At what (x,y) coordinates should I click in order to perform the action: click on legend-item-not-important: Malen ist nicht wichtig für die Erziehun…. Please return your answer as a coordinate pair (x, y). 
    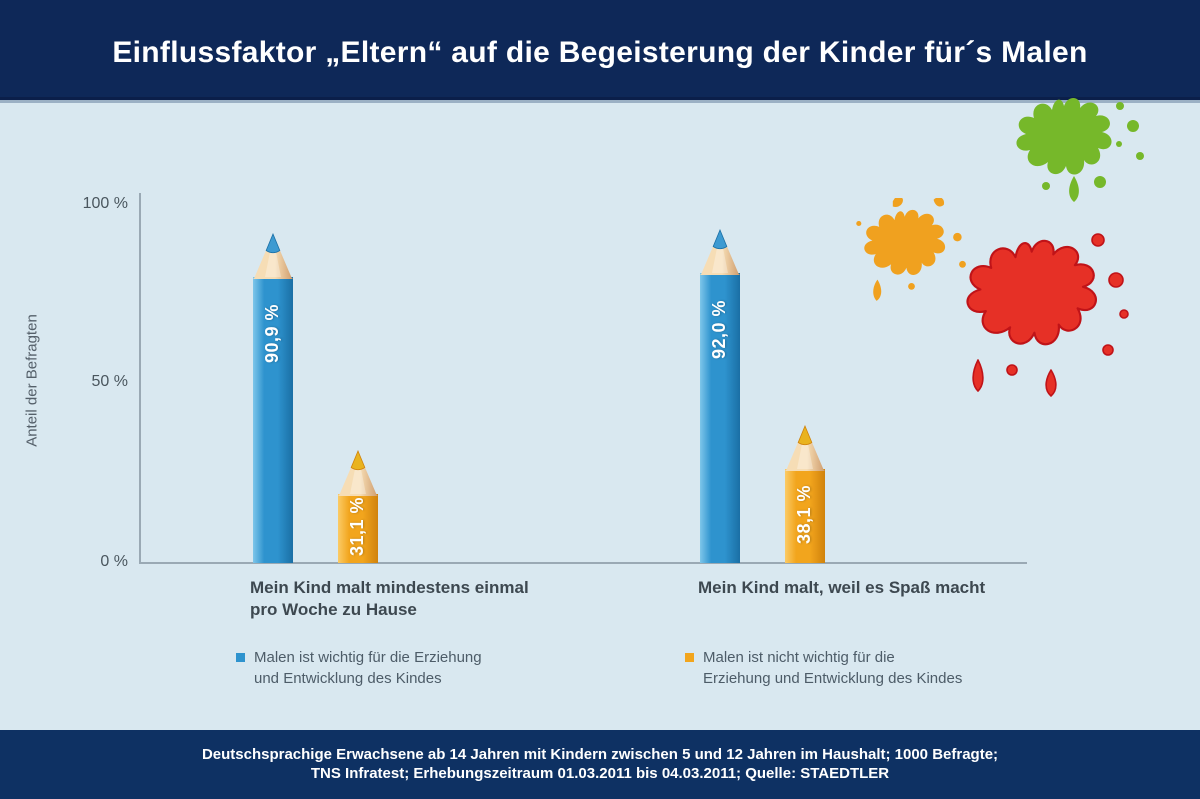
    Looking at the image, I should click on (823, 668).